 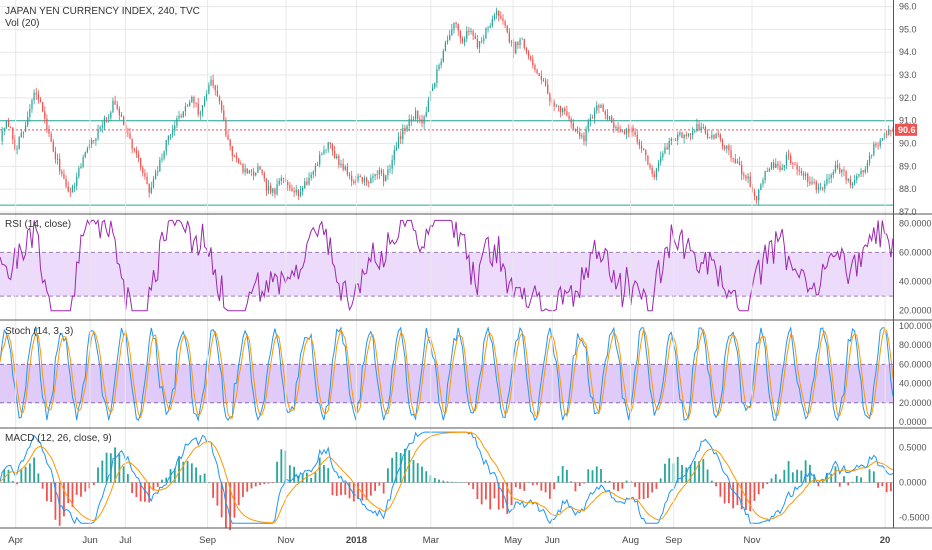 I want to click on x-axis-label: Mar, so click(x=431, y=540).